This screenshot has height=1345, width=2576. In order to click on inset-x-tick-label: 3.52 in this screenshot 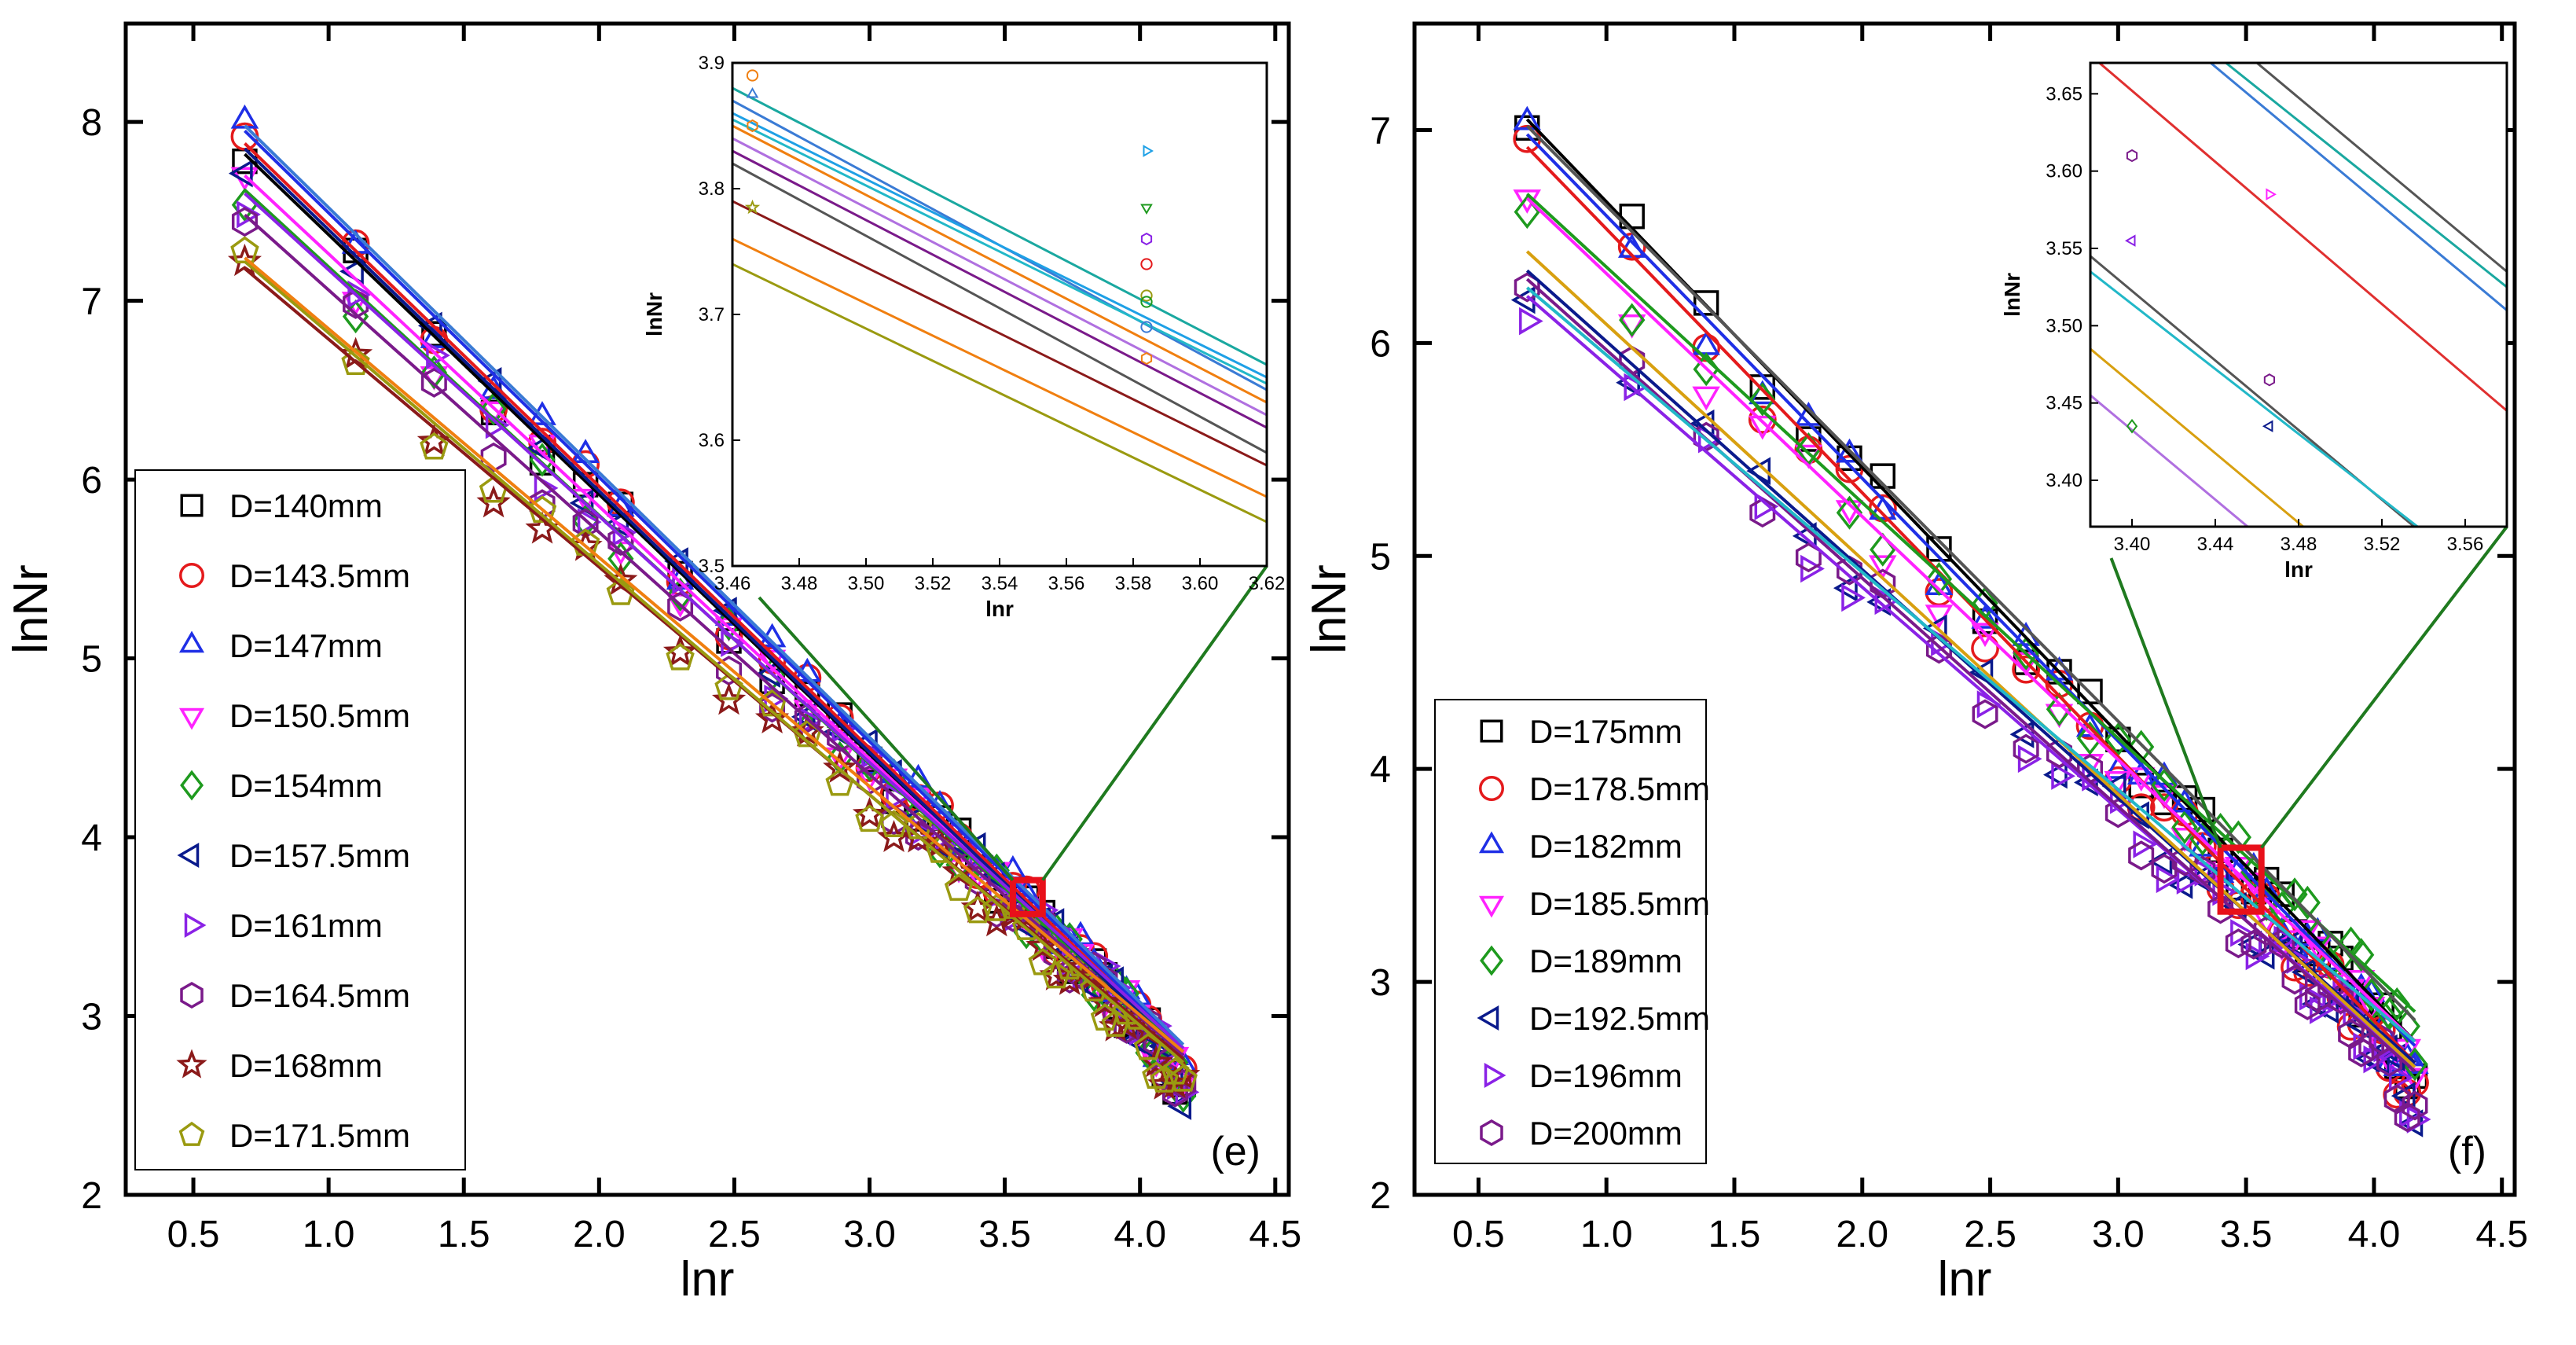, I will do `click(2382, 544)`.